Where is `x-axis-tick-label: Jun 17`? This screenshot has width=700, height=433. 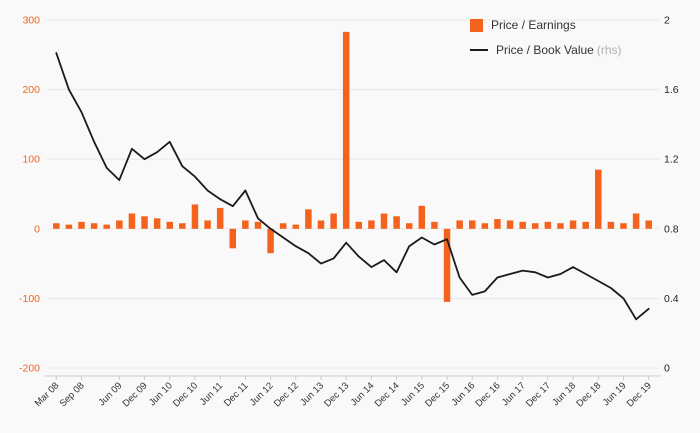
x-axis-tick-label: Jun 17 is located at coordinates (514, 394).